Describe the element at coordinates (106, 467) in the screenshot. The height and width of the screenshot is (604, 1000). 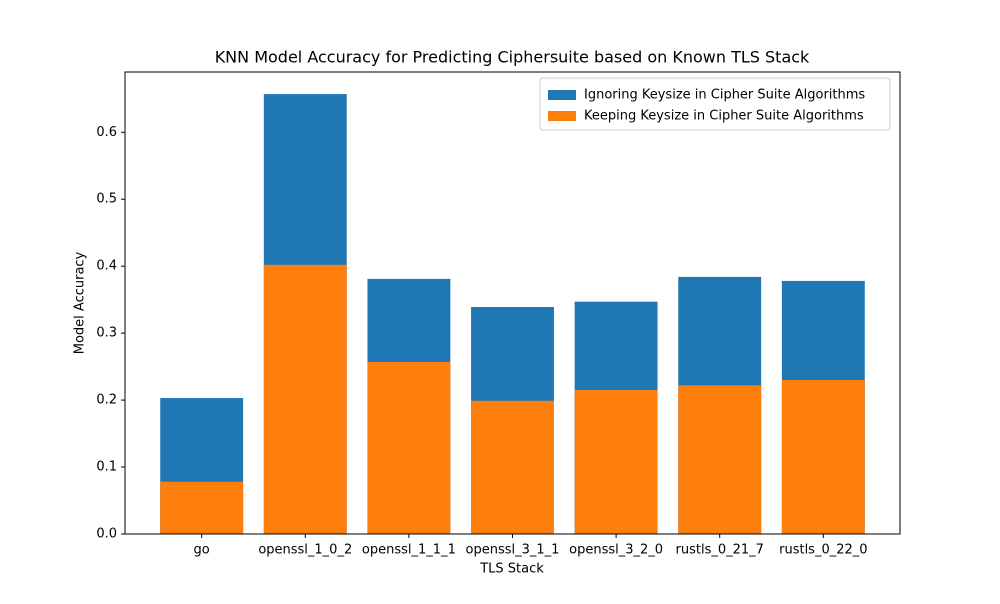
I see `y-tick-label: 0.1` at that location.